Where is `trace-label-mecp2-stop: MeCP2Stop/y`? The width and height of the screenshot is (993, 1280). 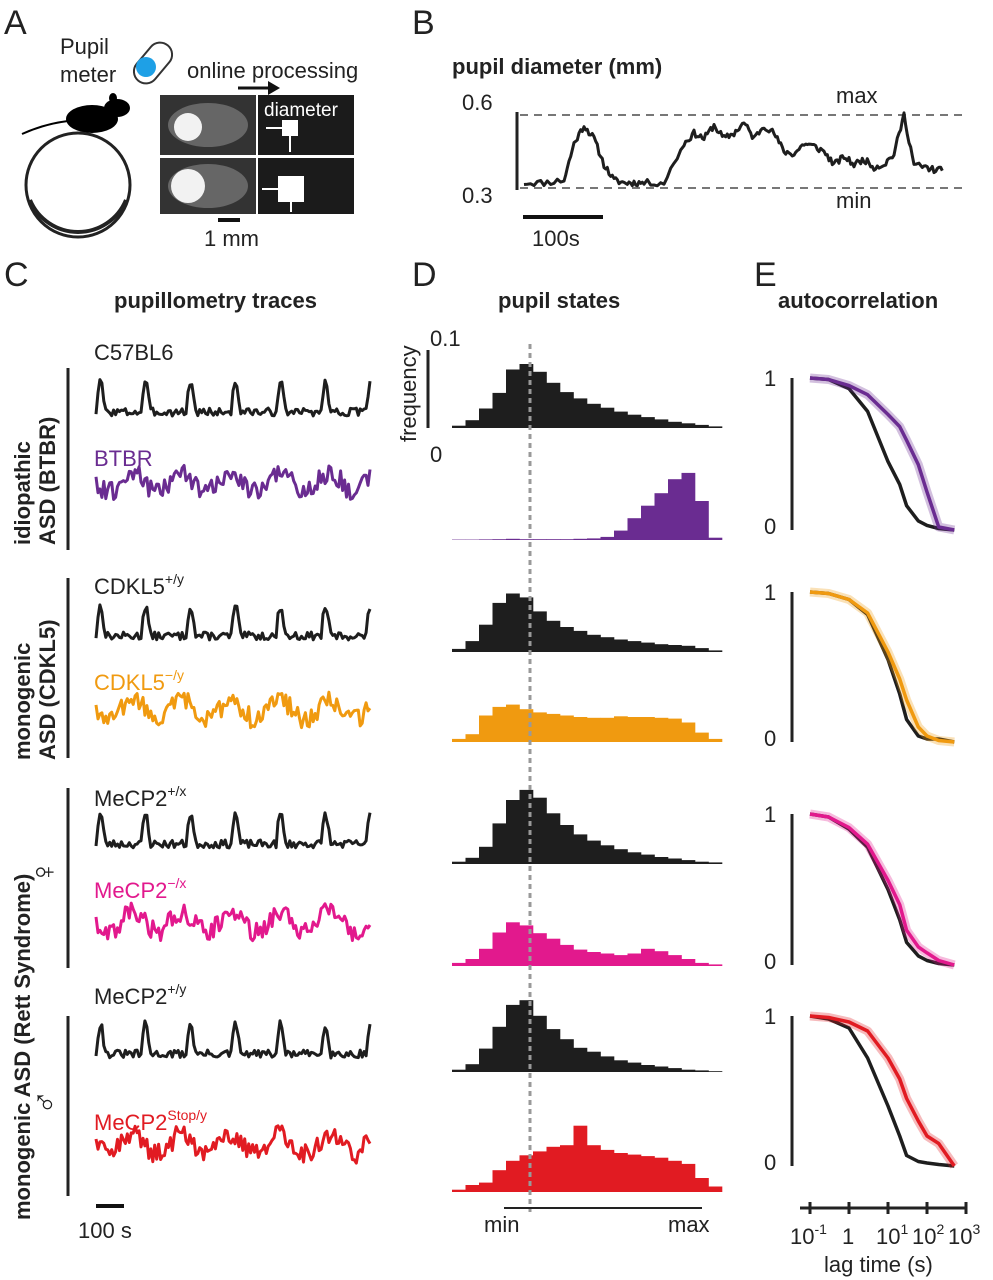
trace-label-mecp2-stop: MeCP2Stop/y is located at coordinates (150, 1121).